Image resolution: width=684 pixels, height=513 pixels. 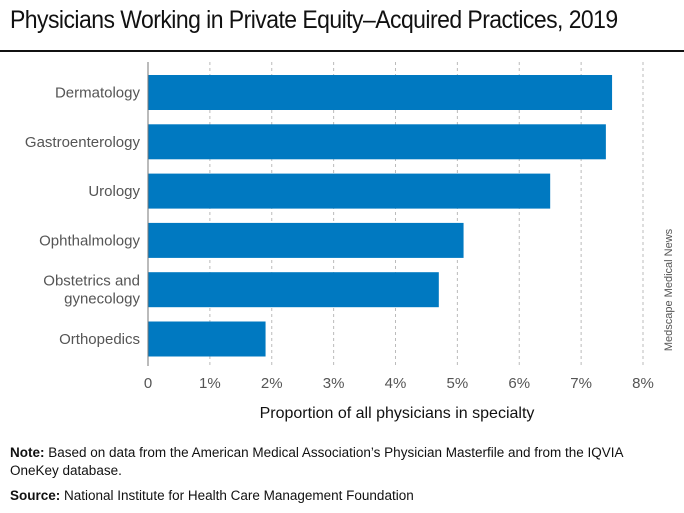 I want to click on category-label: Urology, so click(x=114, y=191).